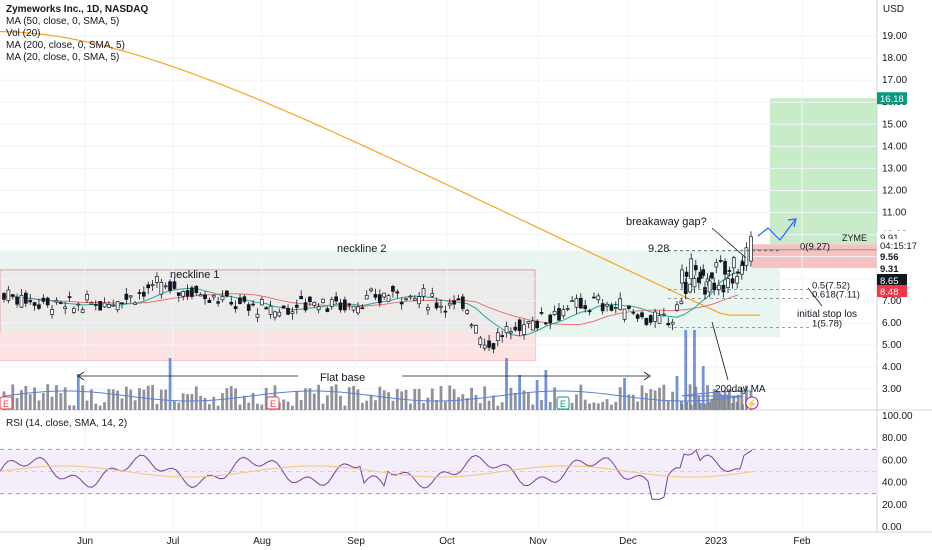 Image resolution: width=932 pixels, height=550 pixels. I want to click on fib-label: 1(5.78), so click(827, 324).